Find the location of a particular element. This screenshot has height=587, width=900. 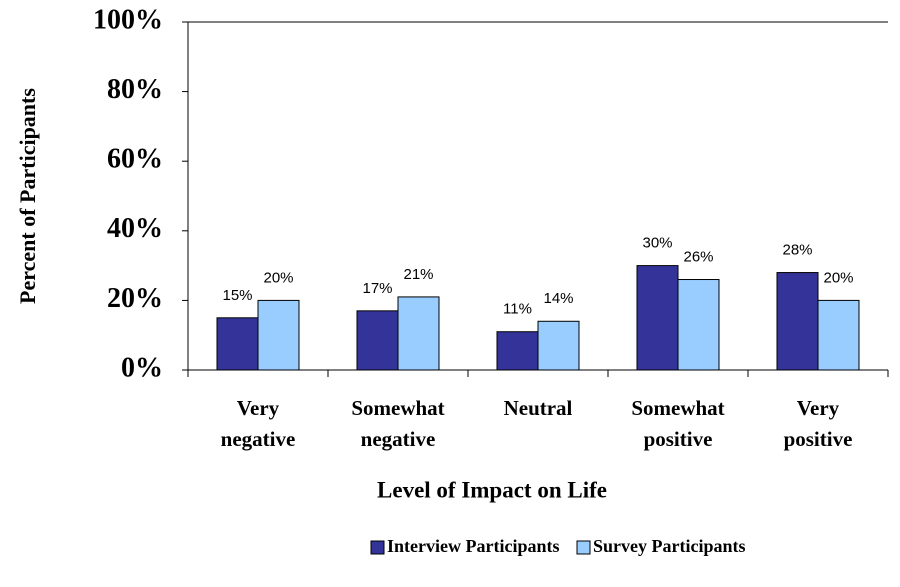

value-label: 26% is located at coordinates (698, 256).